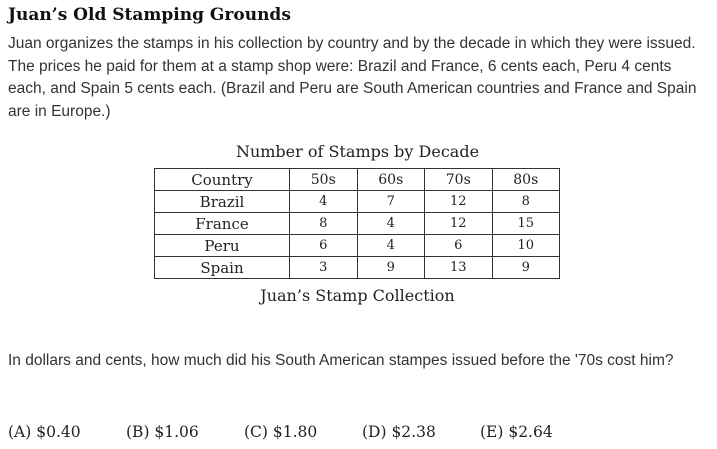 This screenshot has height=449, width=717. Describe the element at coordinates (516, 432) in the screenshot. I see `choice-e: (E) $2.64` at that location.